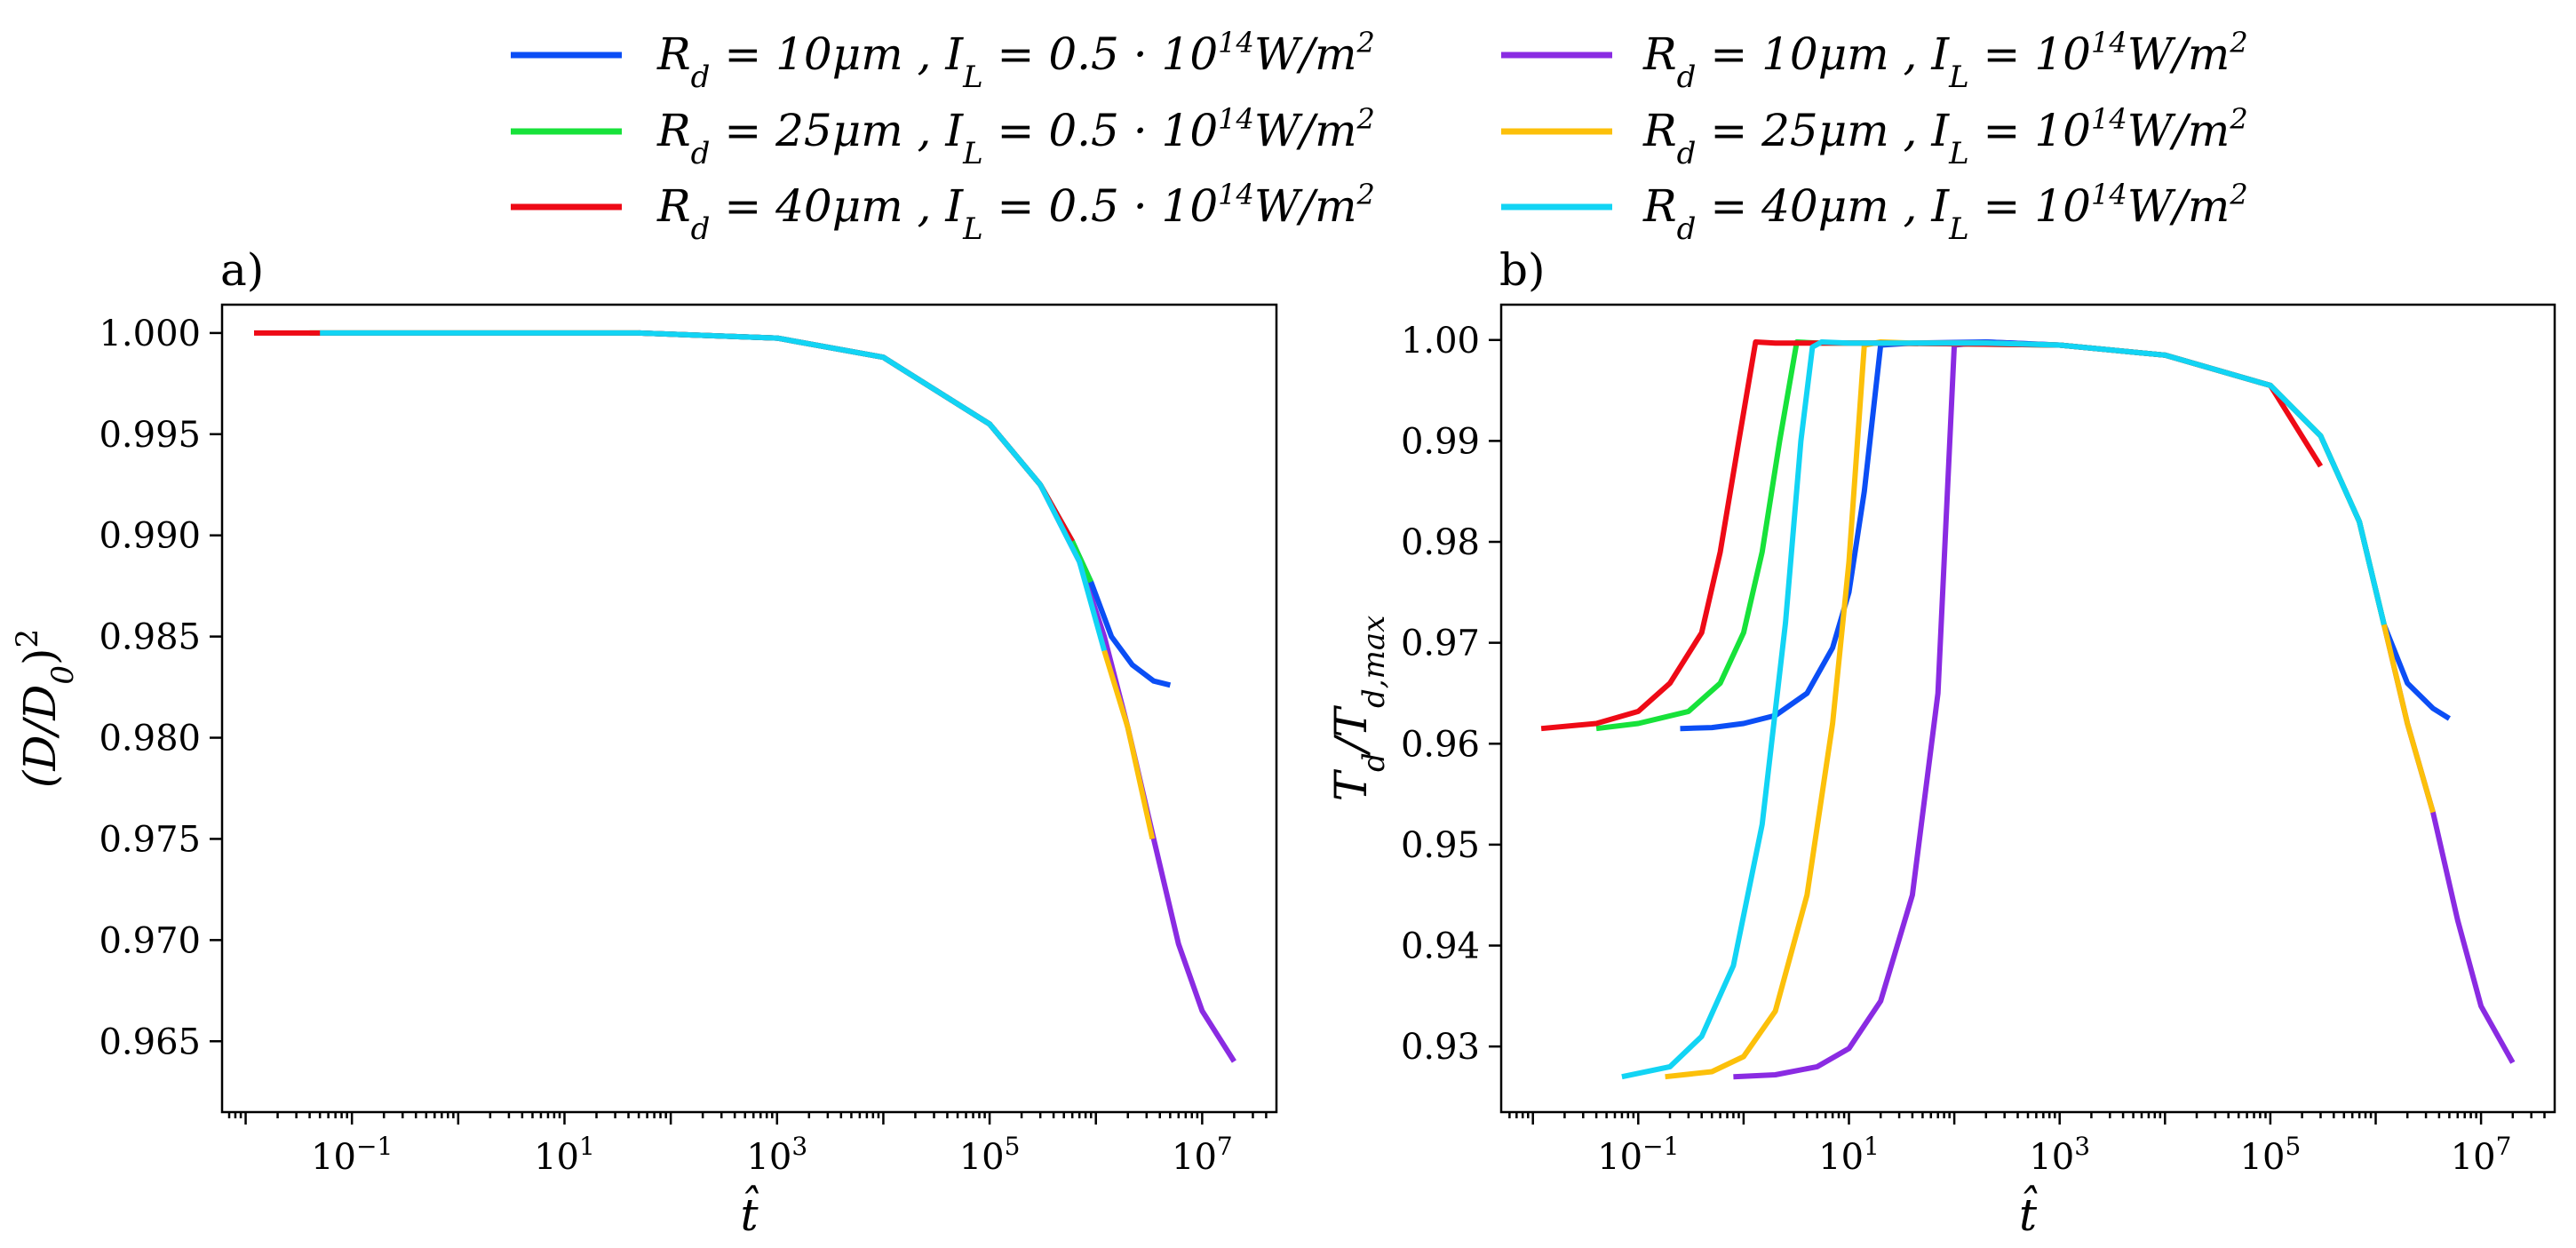  What do you see at coordinates (1440, 745) in the screenshot?
I see `panel-b-ytick-label: 0.96` at bounding box center [1440, 745].